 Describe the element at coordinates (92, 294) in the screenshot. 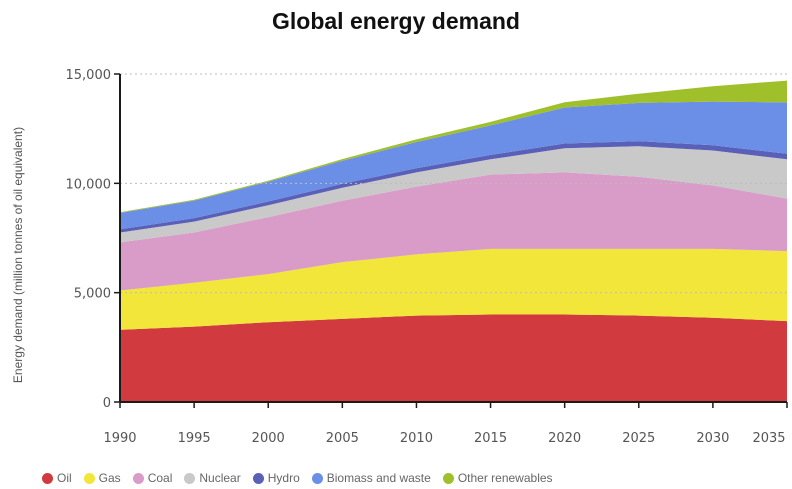

I see `y-tick-label: 5,000` at that location.